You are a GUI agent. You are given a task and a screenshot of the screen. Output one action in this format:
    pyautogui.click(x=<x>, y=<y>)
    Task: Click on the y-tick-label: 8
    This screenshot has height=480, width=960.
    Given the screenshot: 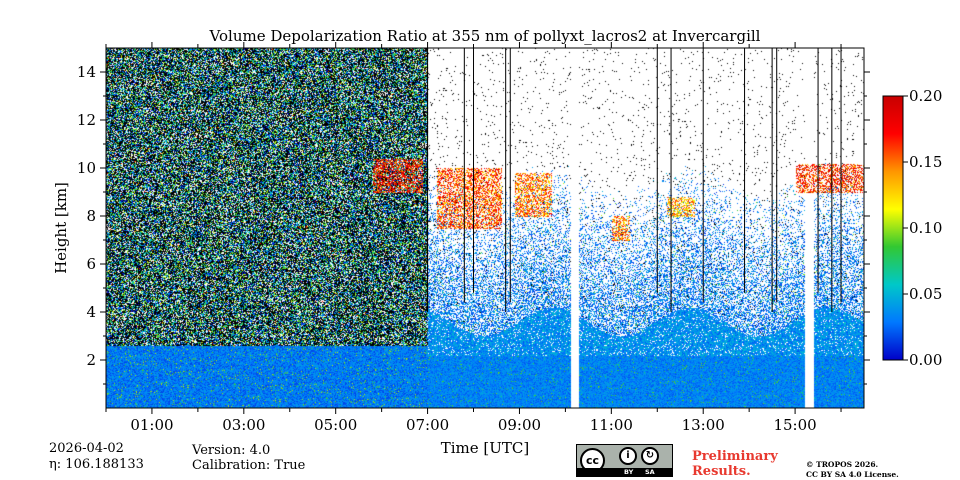 What is the action you would take?
    pyautogui.click(x=91, y=216)
    